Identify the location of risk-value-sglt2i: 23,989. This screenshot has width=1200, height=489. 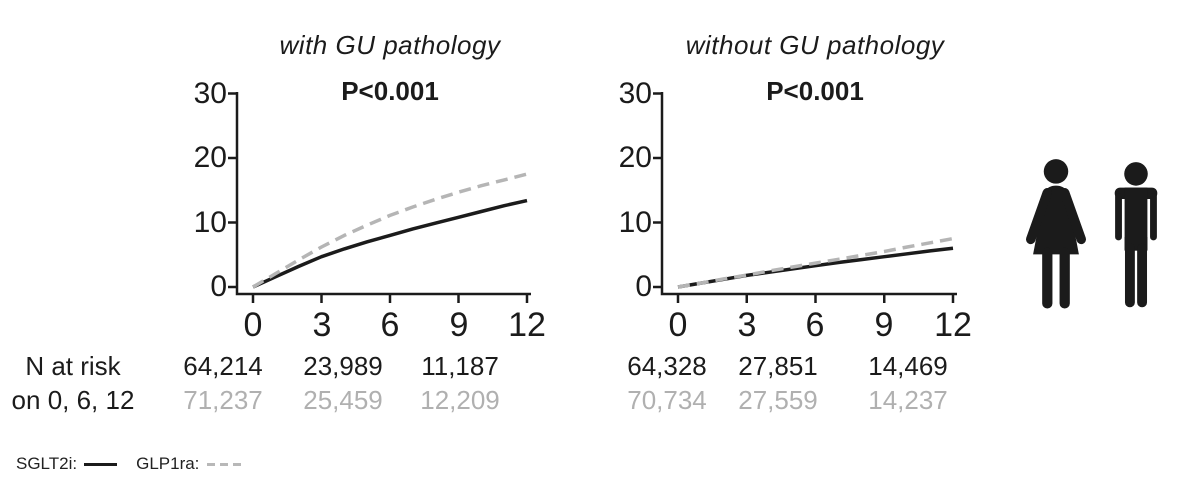
(343, 366).